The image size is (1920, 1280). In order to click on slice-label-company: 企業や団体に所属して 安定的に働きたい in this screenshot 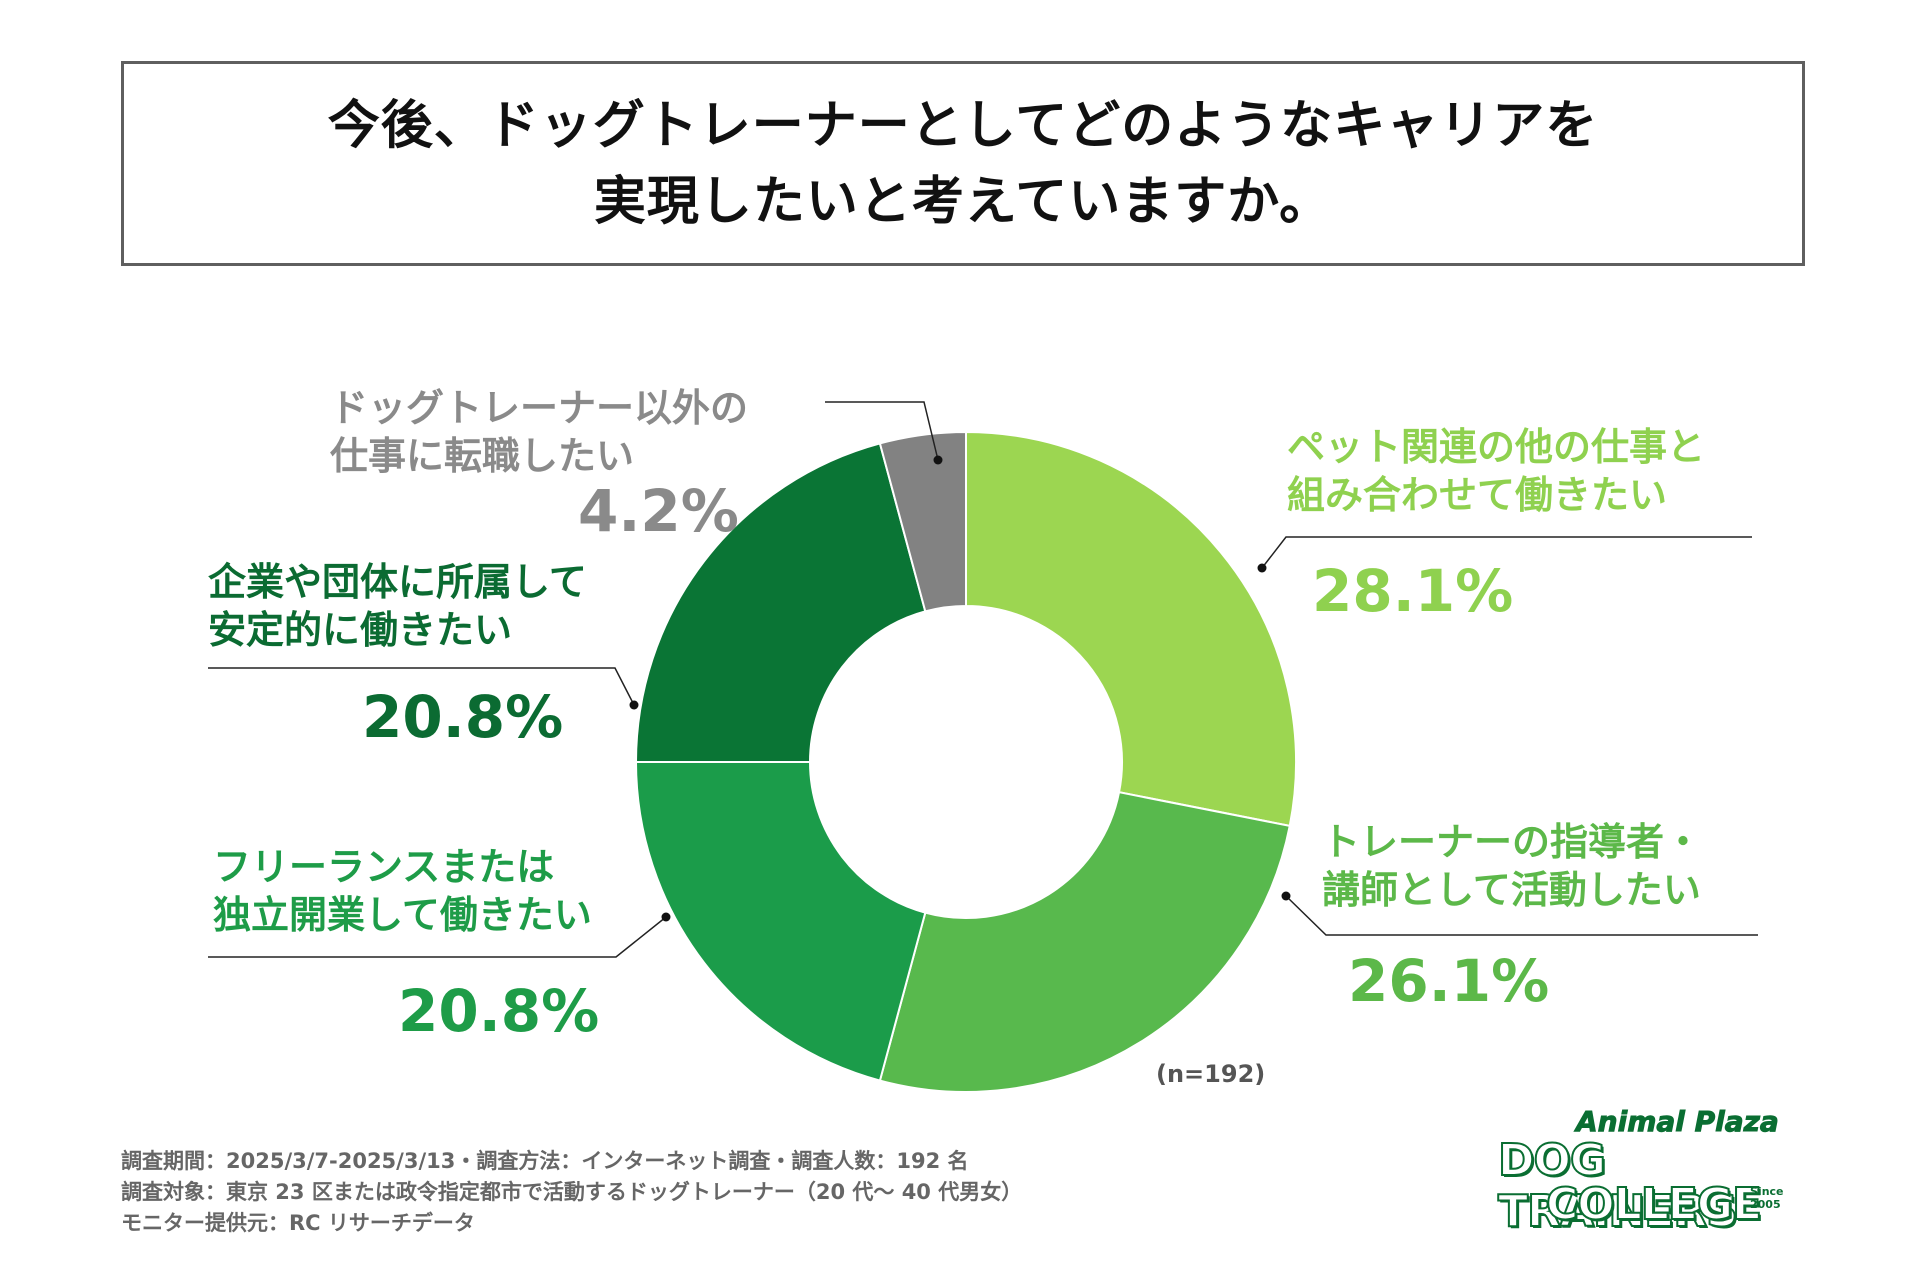, I will do `click(397, 606)`.